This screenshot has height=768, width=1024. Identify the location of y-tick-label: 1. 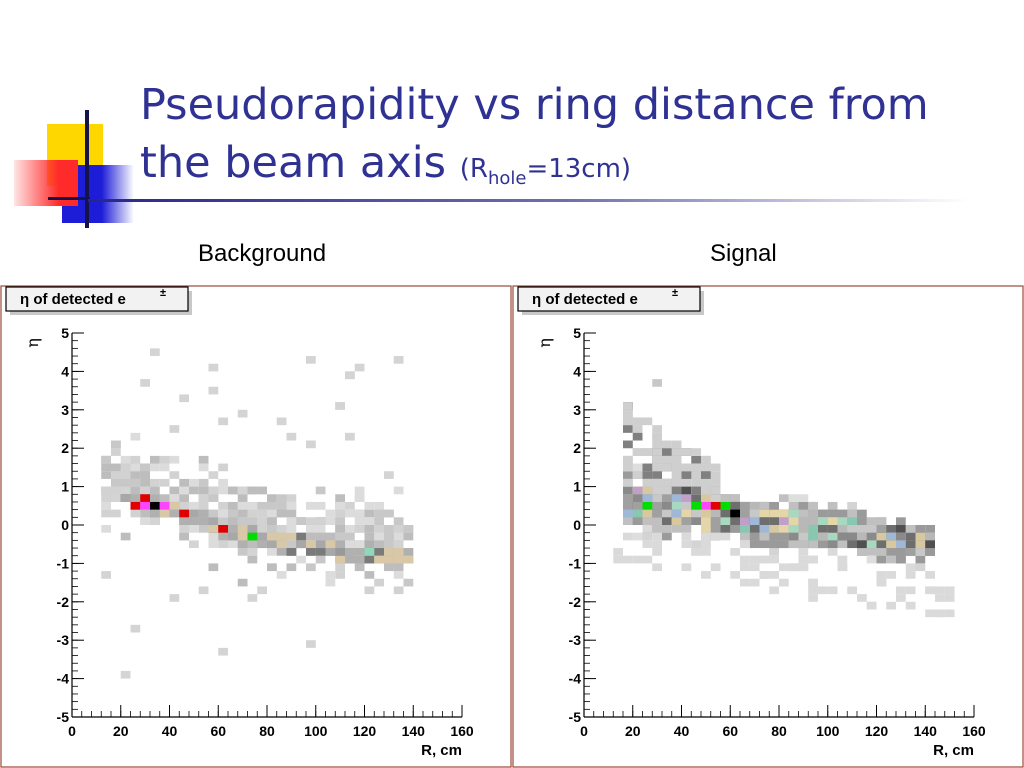
(577, 487).